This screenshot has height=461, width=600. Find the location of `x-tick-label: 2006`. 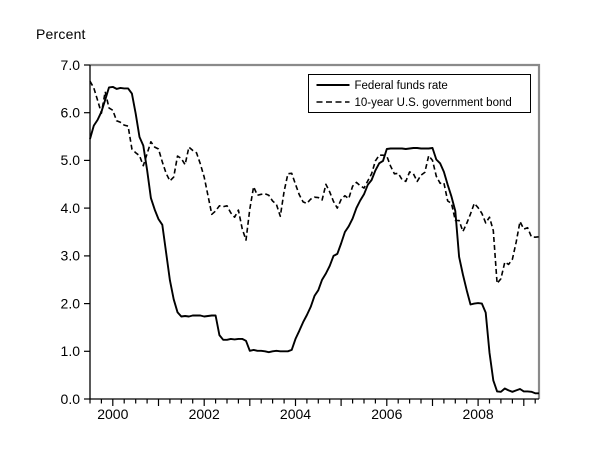

x-tick-label: 2006 is located at coordinates (386, 414).